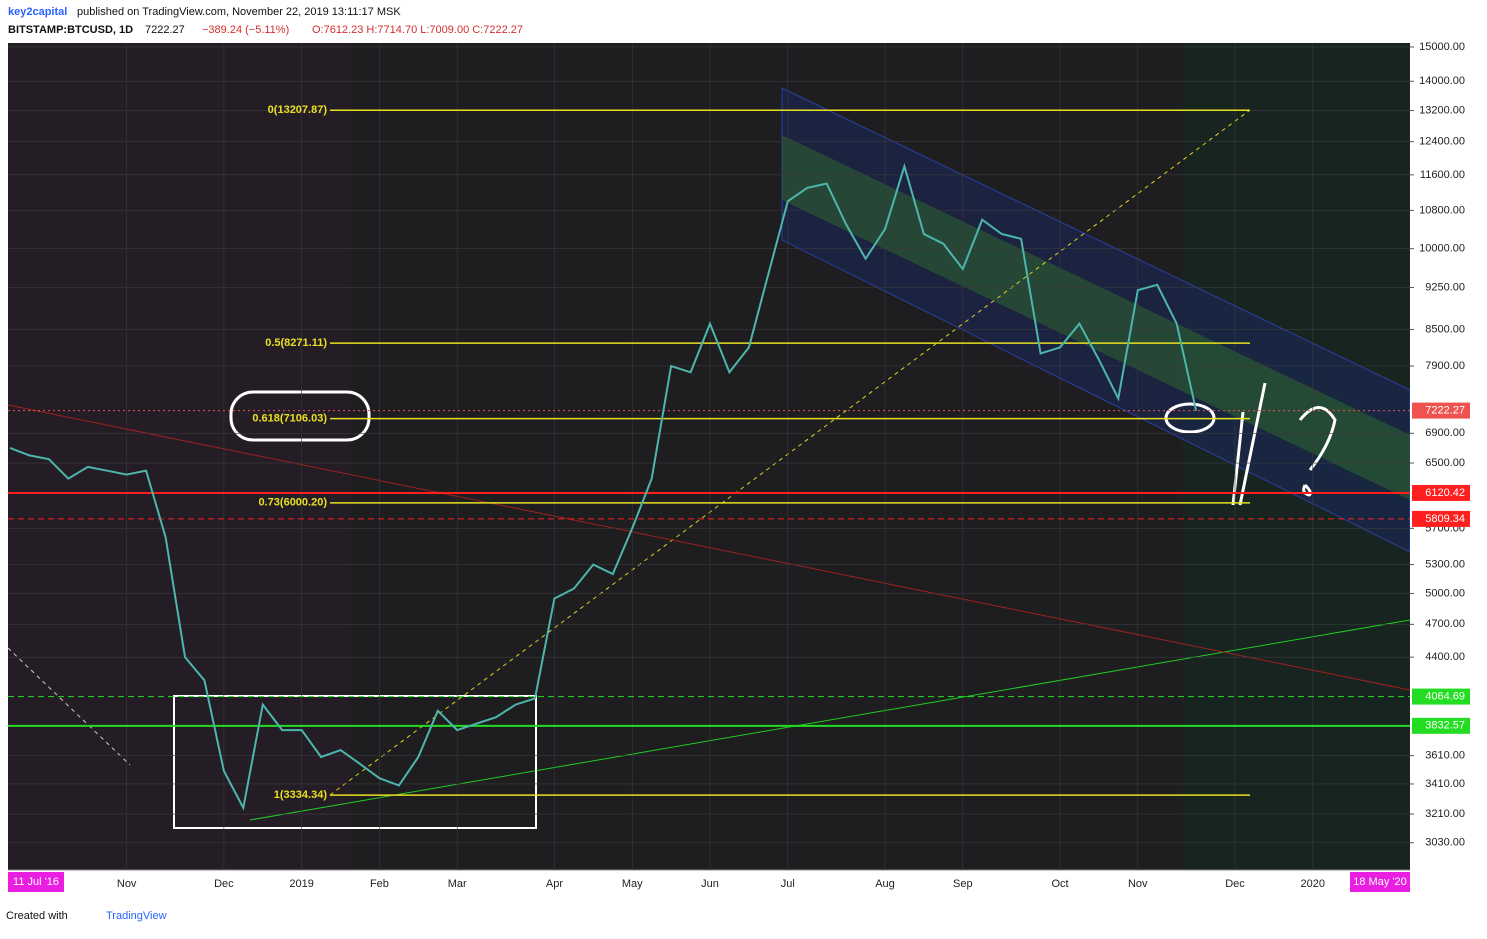 This screenshot has width=1487, height=939. I want to click on change: −389.24 (−5.11%), so click(245, 30).